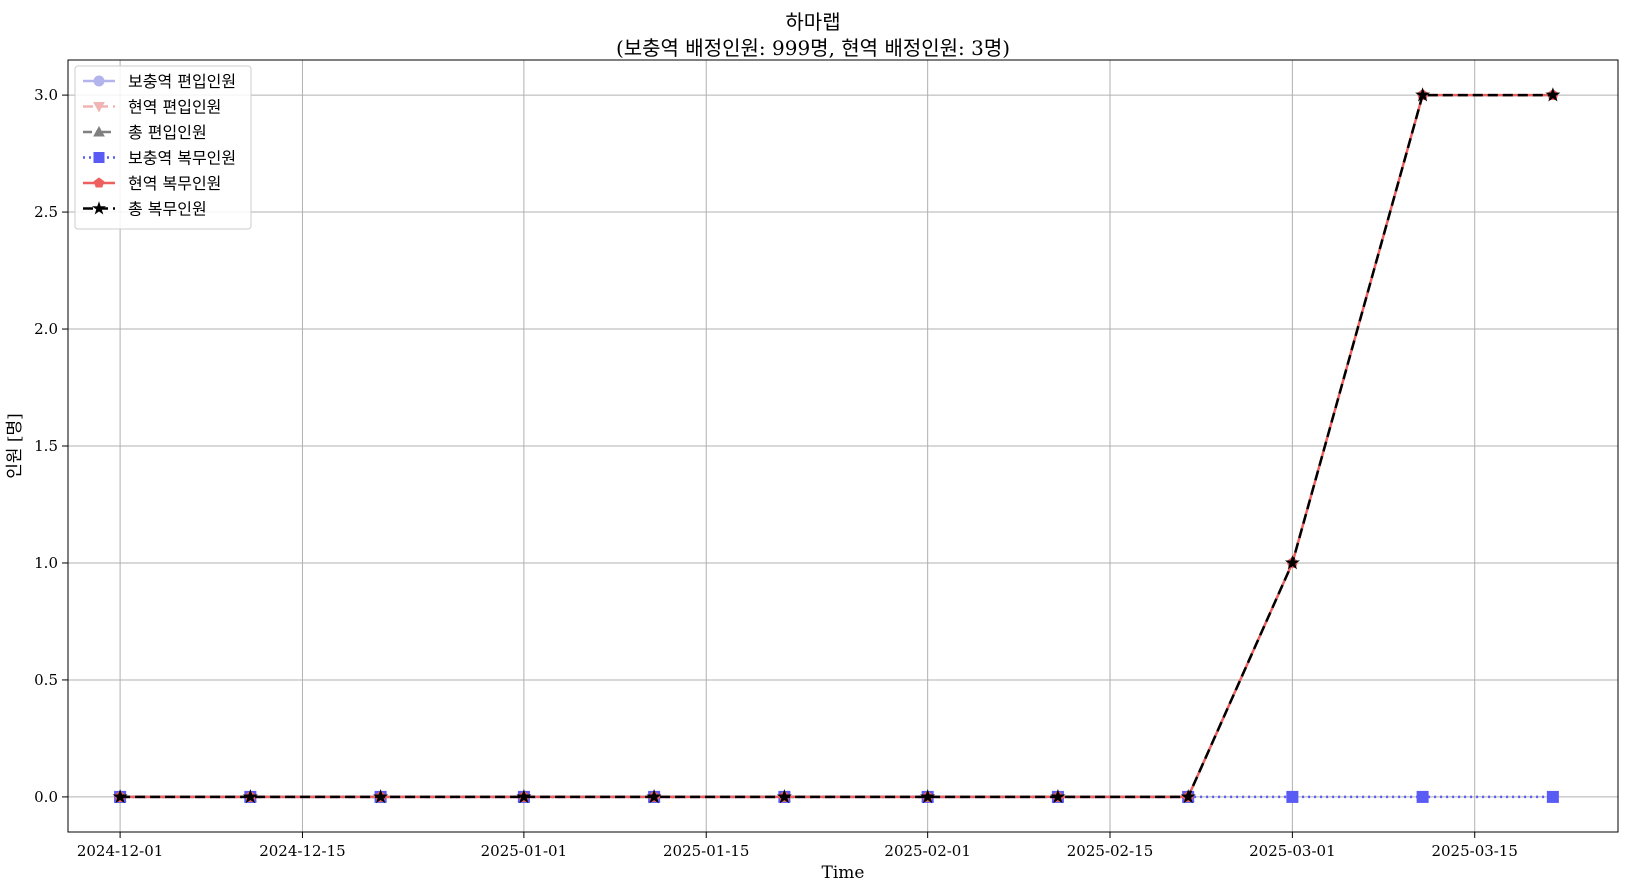  What do you see at coordinates (46, 680) in the screenshot?
I see `y-tick-label: 0.5` at bounding box center [46, 680].